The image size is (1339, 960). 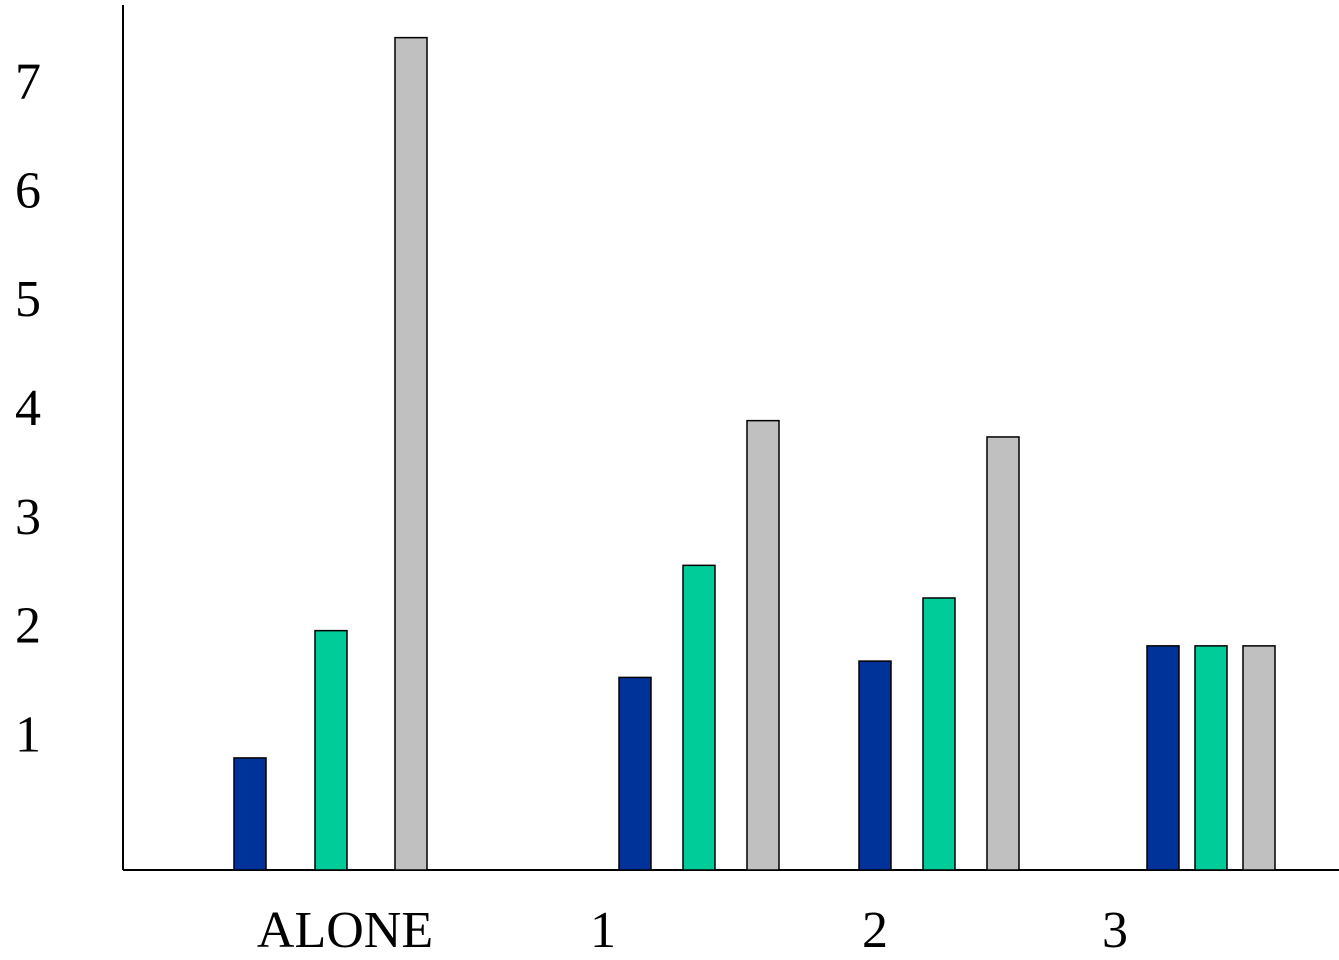 I want to click on x-tick-label: 3, so click(x=1115, y=930).